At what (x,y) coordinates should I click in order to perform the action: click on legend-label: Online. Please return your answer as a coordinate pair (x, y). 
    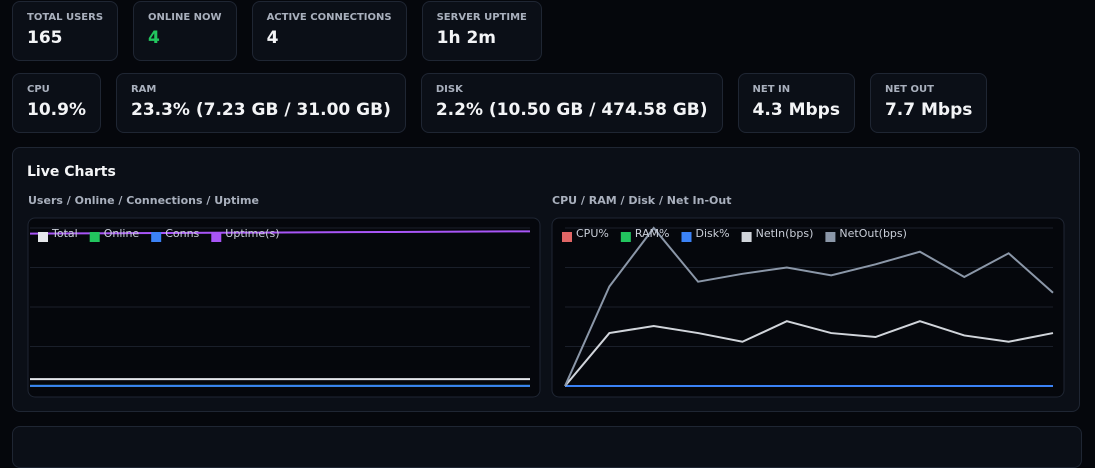
    Looking at the image, I should click on (122, 233).